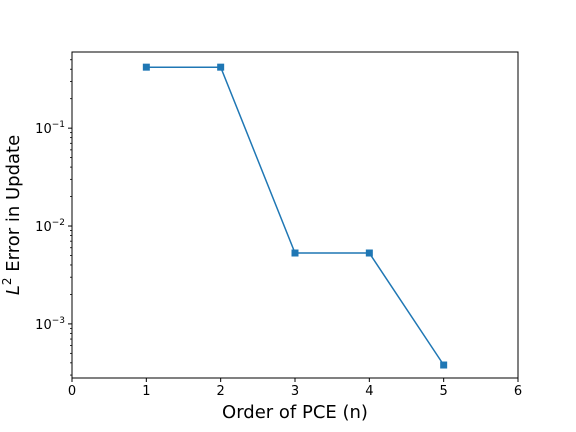  What do you see at coordinates (13, 206) in the screenshot?
I see `y-axis-label-text: Error in Update` at bounding box center [13, 206].